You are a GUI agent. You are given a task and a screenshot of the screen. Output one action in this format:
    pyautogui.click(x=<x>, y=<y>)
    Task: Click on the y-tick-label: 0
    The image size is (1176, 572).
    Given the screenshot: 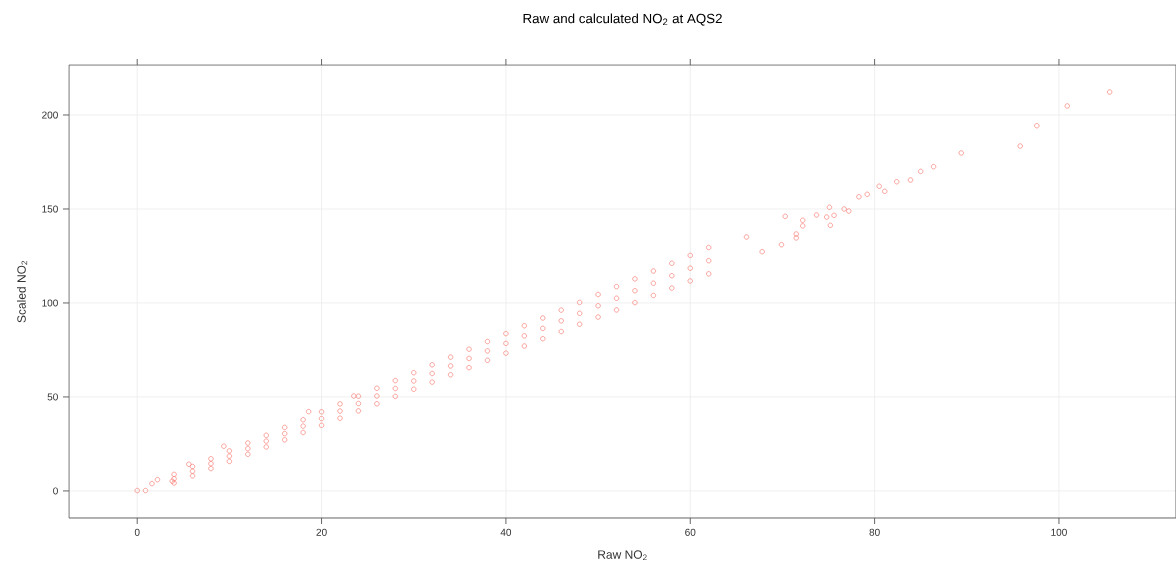 What is the action you would take?
    pyautogui.click(x=55, y=491)
    